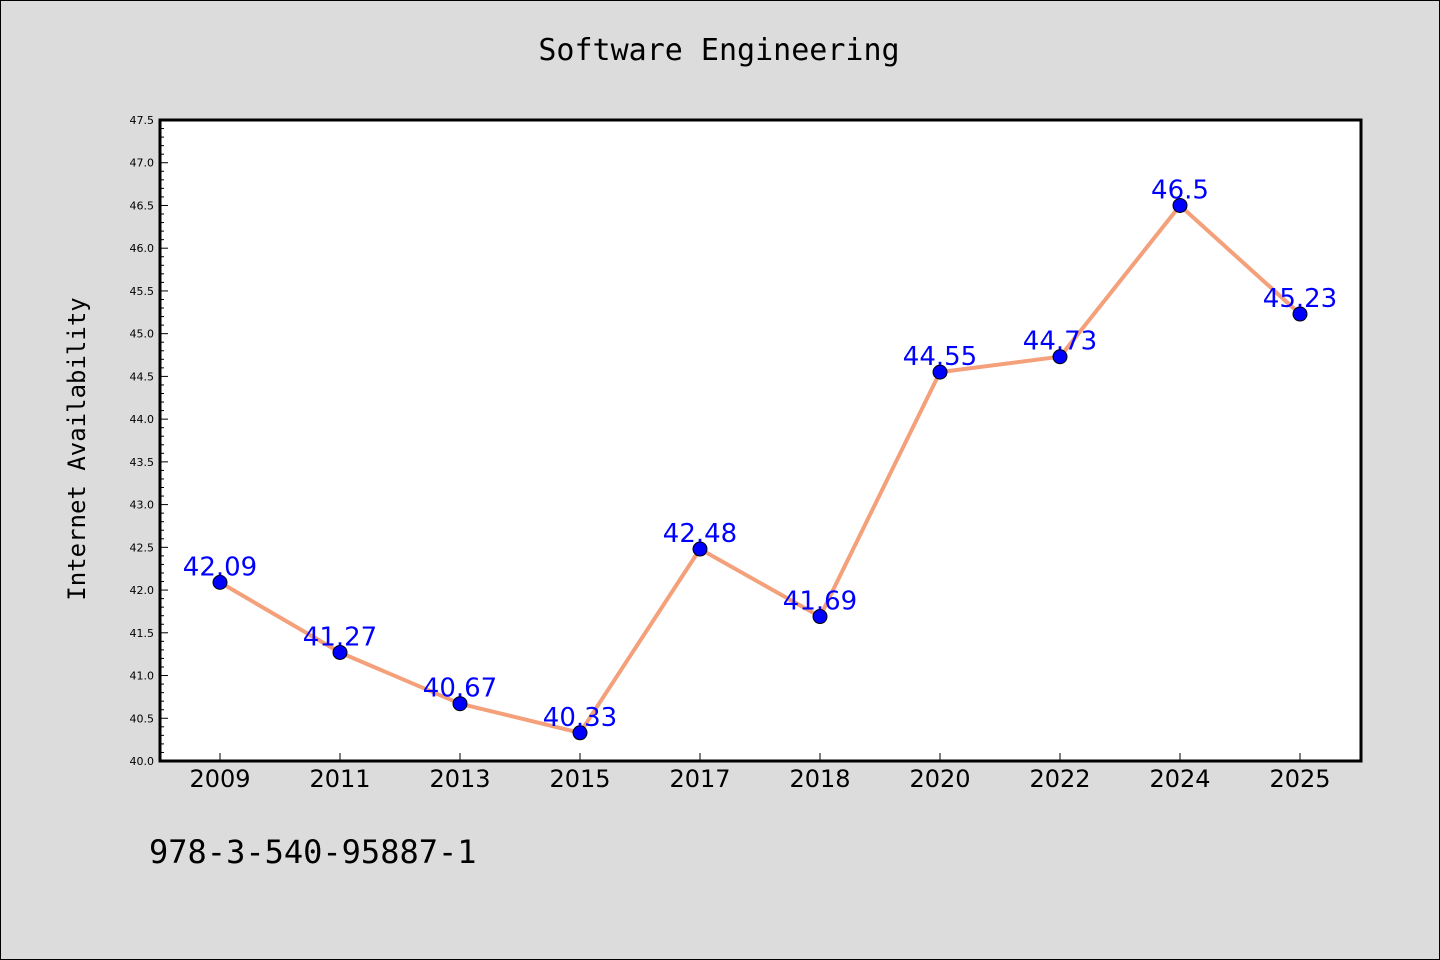 The height and width of the screenshot is (960, 1440). I want to click on footer-code: 978-3-540-95887-1, so click(313, 852).